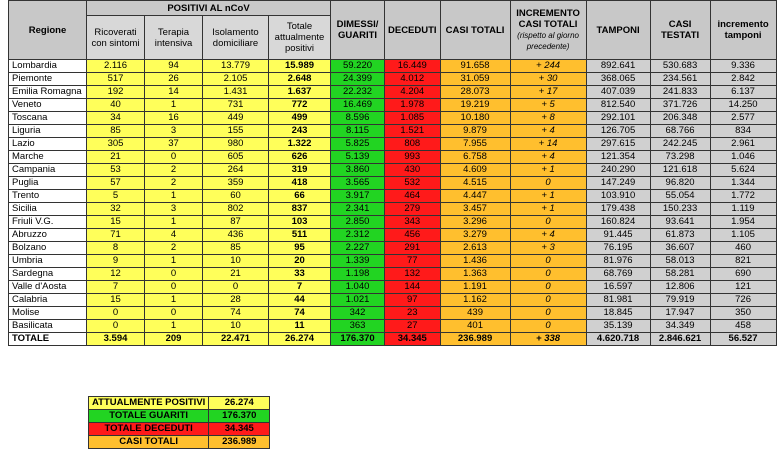  I want to click on cell-iso: 10, so click(235, 261).